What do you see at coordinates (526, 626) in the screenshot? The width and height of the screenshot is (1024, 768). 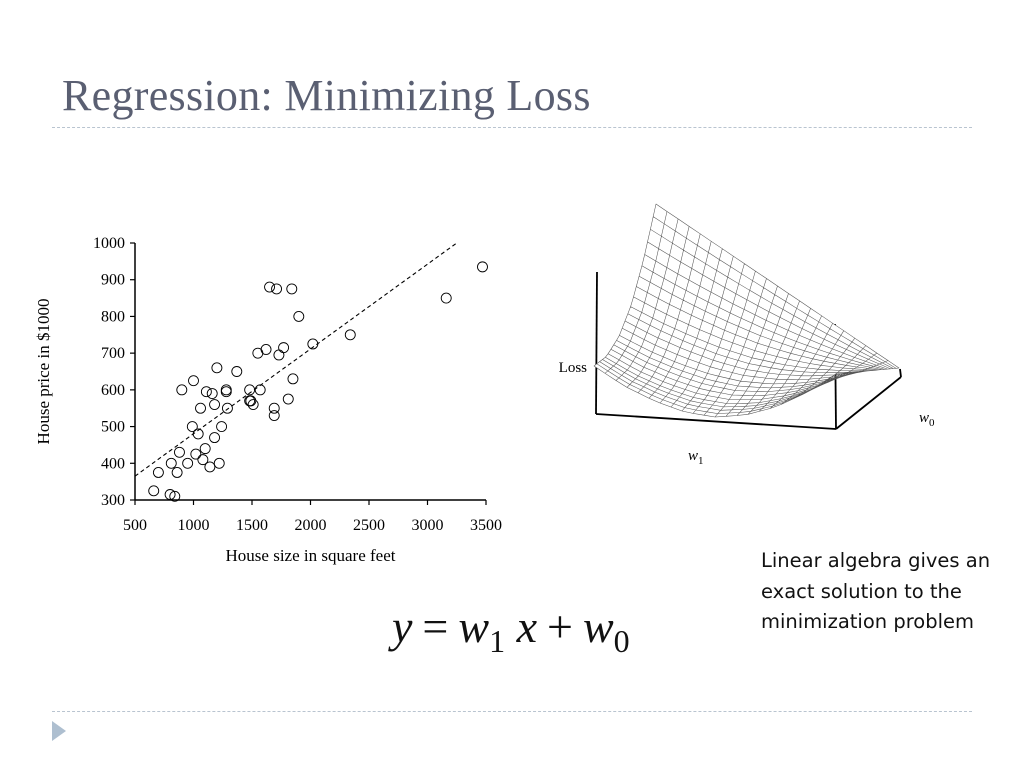 I see `formula-x: x` at bounding box center [526, 626].